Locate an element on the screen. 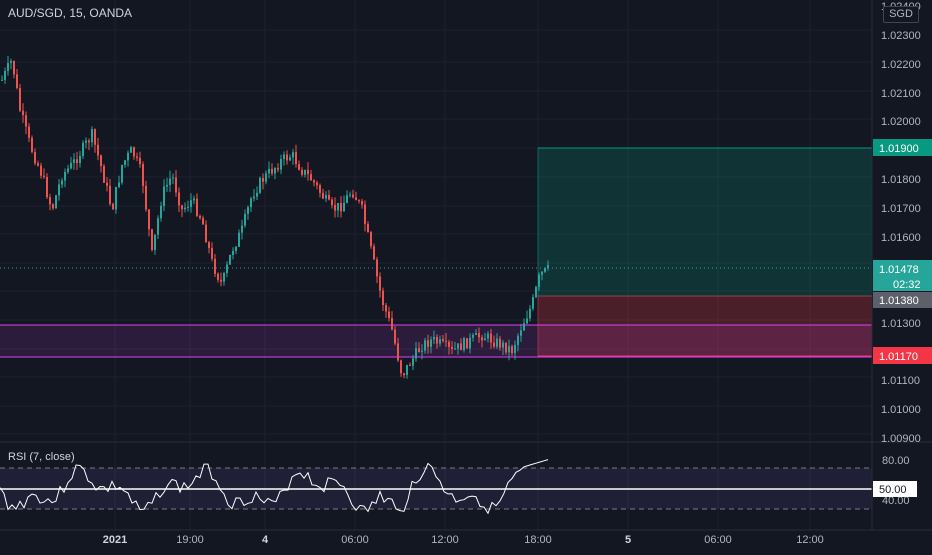 The height and width of the screenshot is (555, 932). price-tick-label: 1.01300 is located at coordinates (901, 324).